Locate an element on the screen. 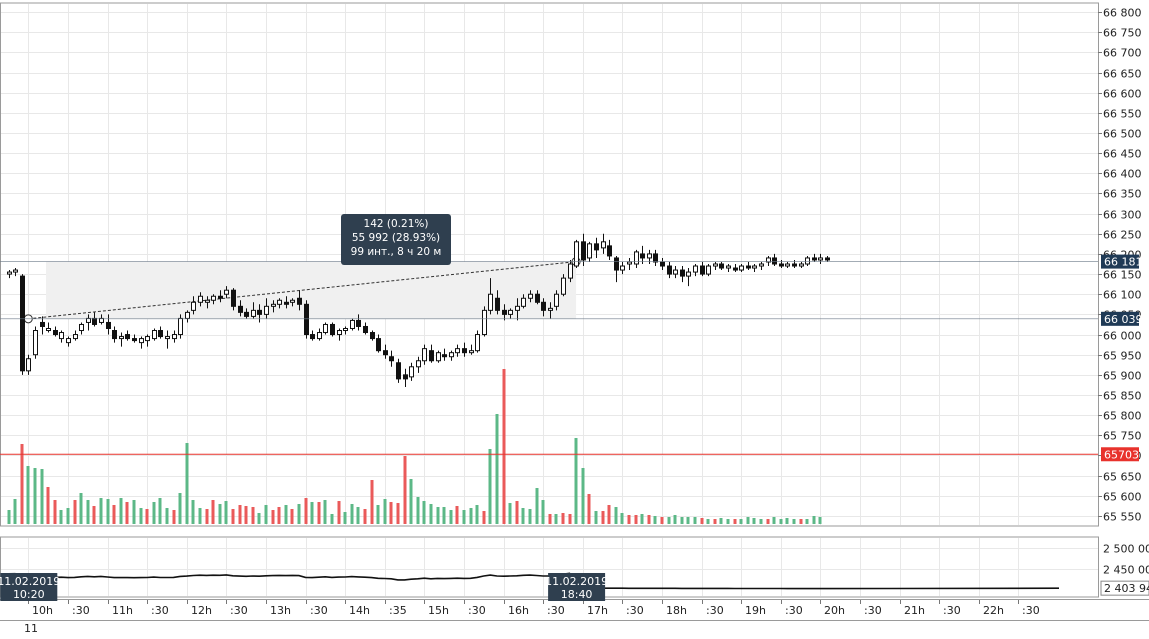 This screenshot has height=639, width=1149. price-tick-label: 66 500 is located at coordinates (1122, 134).